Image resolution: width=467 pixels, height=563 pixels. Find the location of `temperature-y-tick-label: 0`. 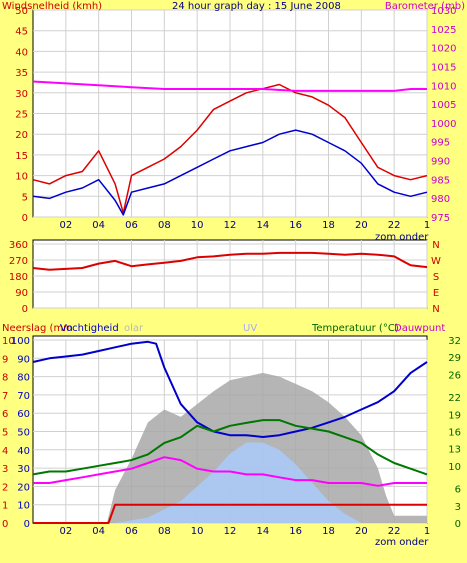

temperature-y-tick-label: 0 is located at coordinates (458, 524).